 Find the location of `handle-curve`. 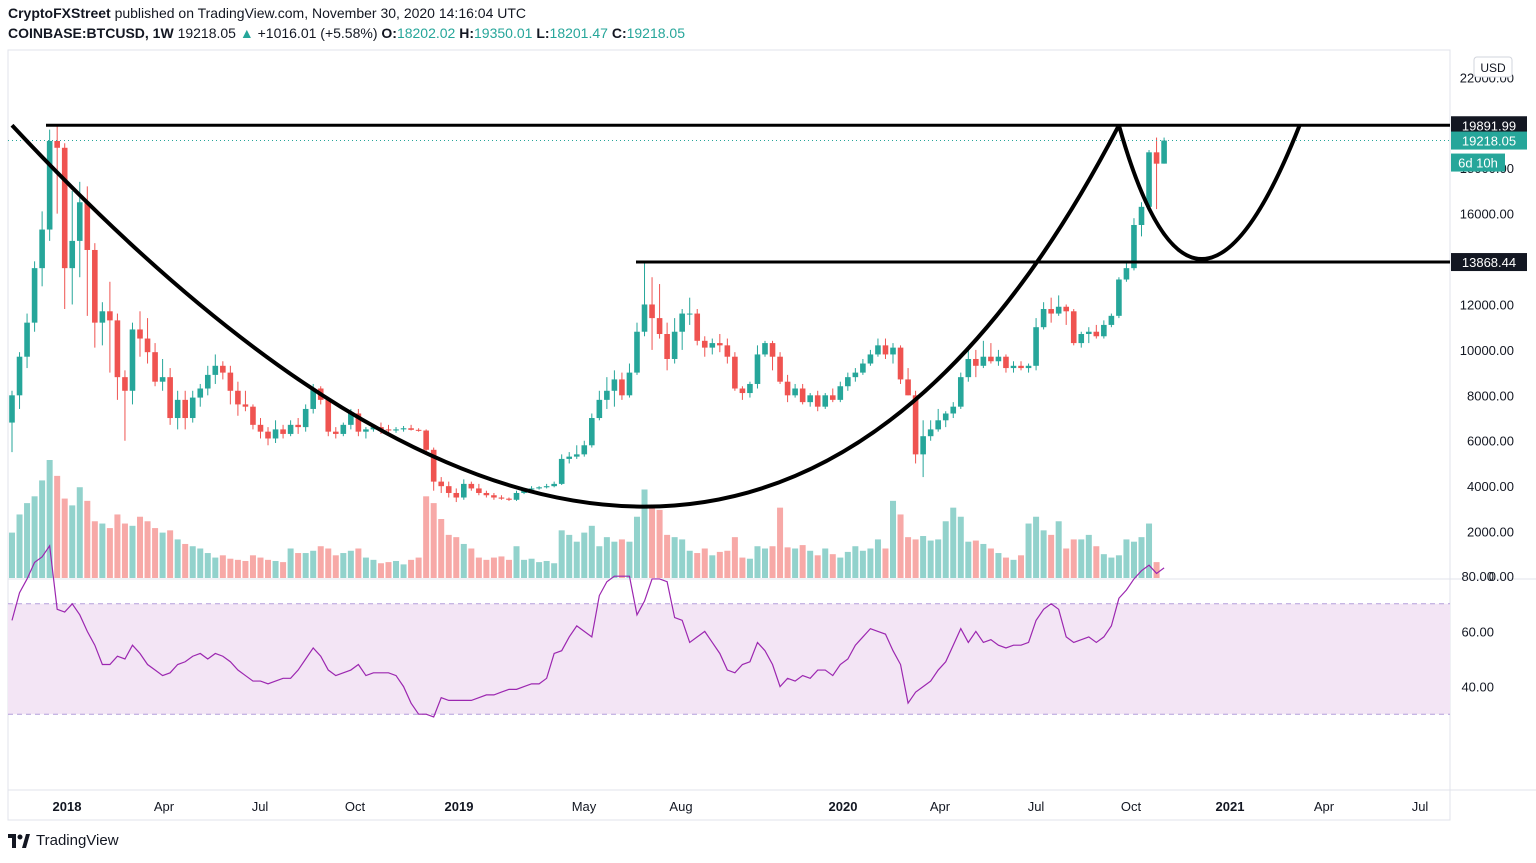

handle-curve is located at coordinates (1209, 192).